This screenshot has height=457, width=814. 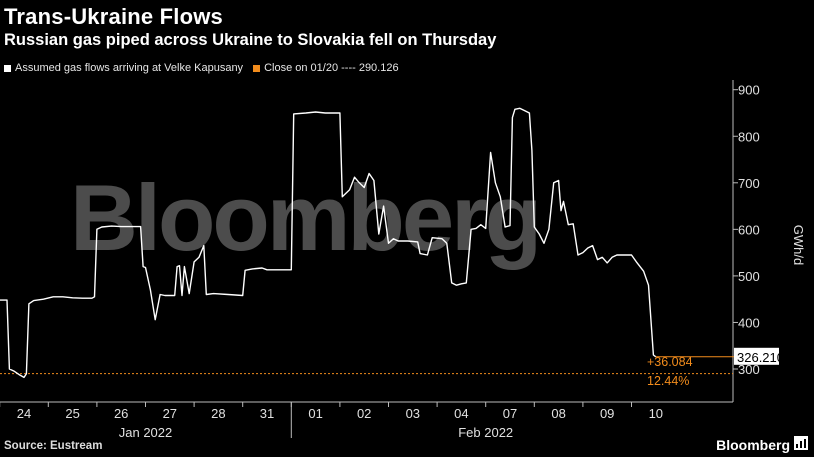 I want to click on legend-item-close: Close on 01/20 ---- 290.126, so click(x=326, y=68).